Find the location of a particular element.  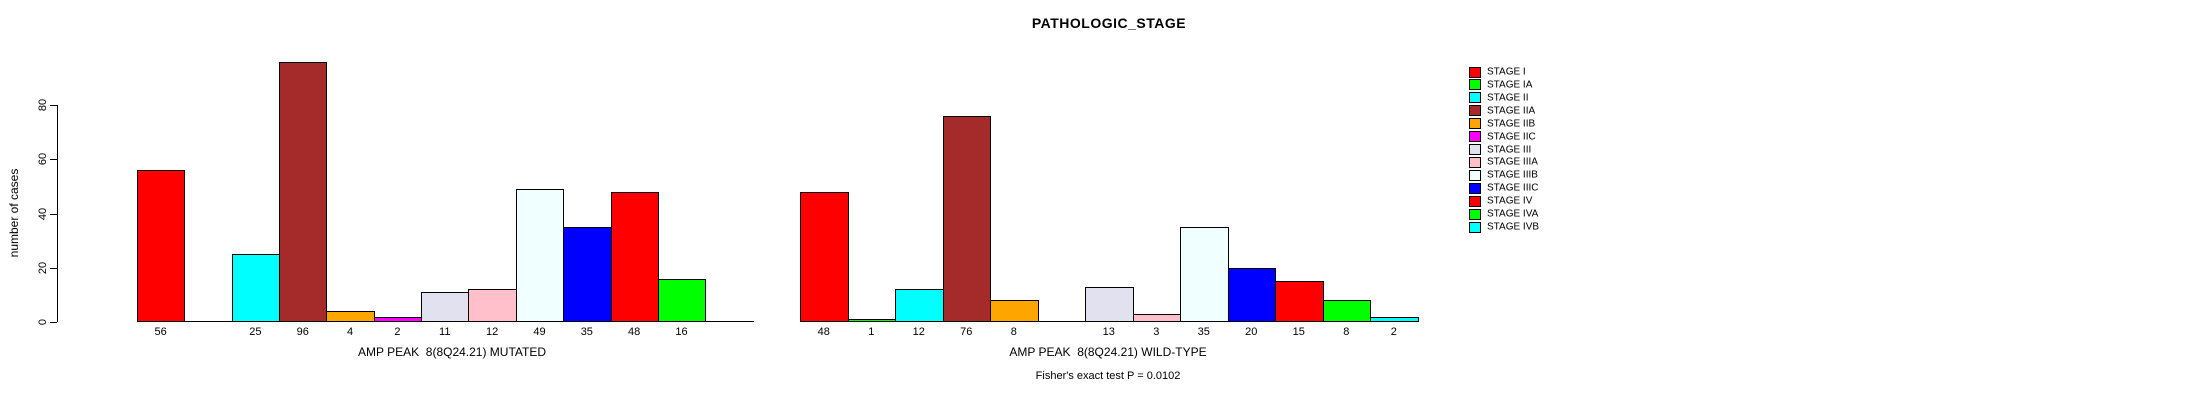

legend-item-label: STAGE I is located at coordinates (1506, 72).